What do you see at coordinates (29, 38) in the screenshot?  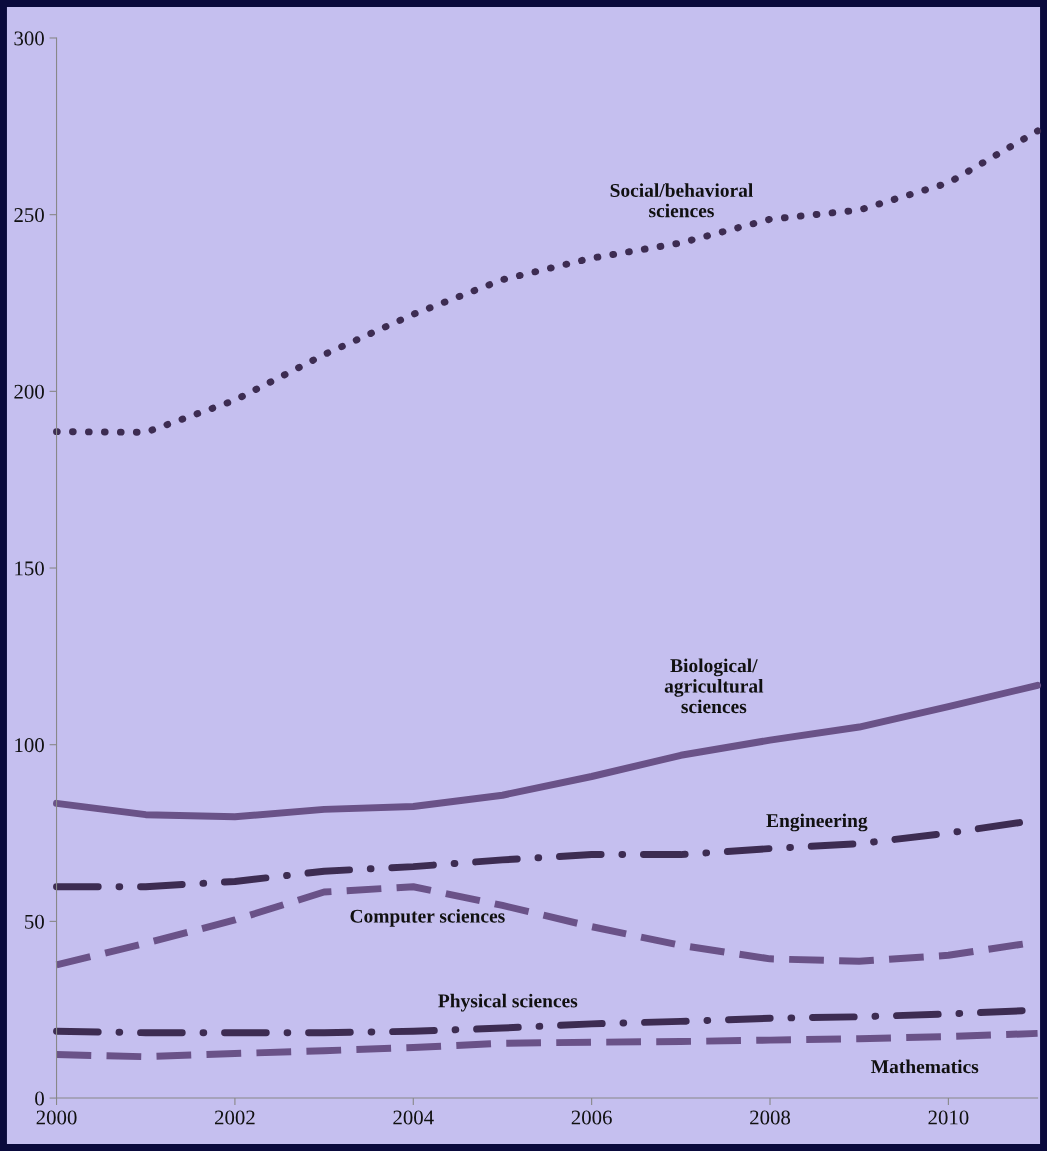 I see `y-tick-label: 300` at bounding box center [29, 38].